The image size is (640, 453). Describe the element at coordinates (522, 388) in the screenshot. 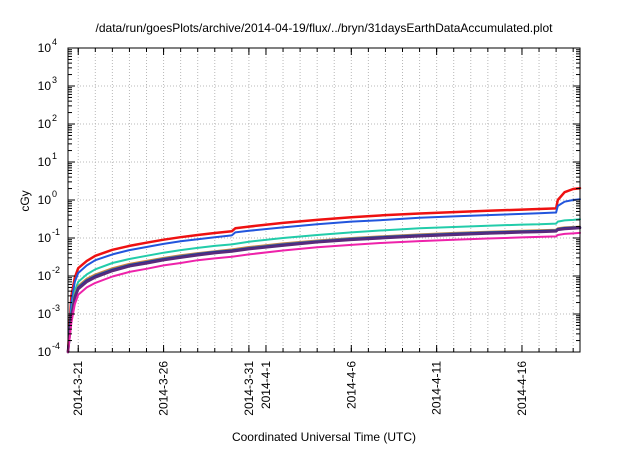

I see `x-tick-label: 2014-4-16` at that location.